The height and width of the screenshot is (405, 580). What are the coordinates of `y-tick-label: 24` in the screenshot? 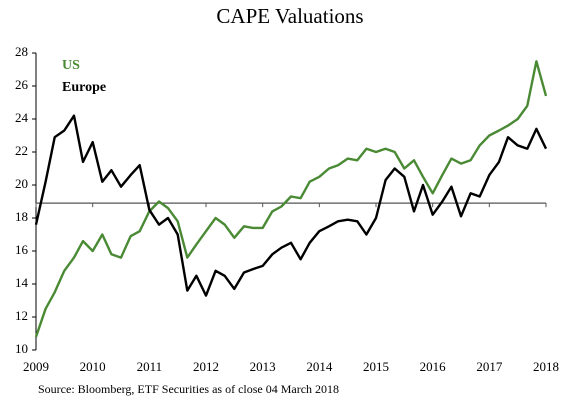 It's located at (22, 117).